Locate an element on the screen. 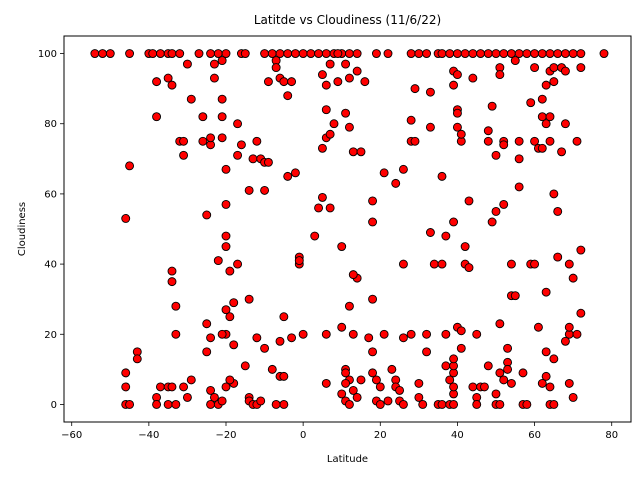 The width and height of the screenshot is (640, 485). y-axis-ticks: 0 20 40 60 80 100 is located at coordinates (51, 230).